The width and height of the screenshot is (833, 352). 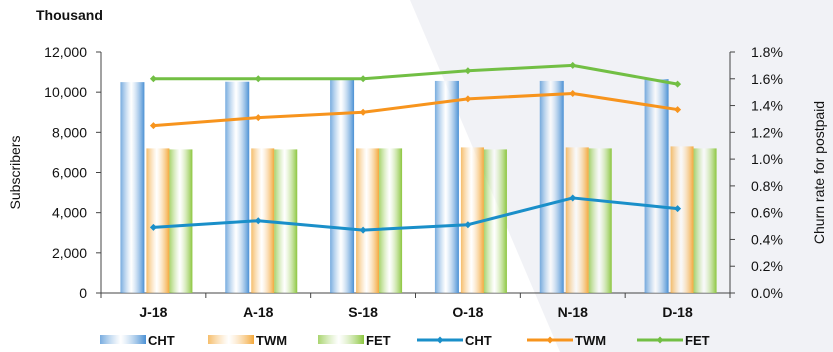 I want to click on y-tick-label: 2,000, so click(x=69, y=253).